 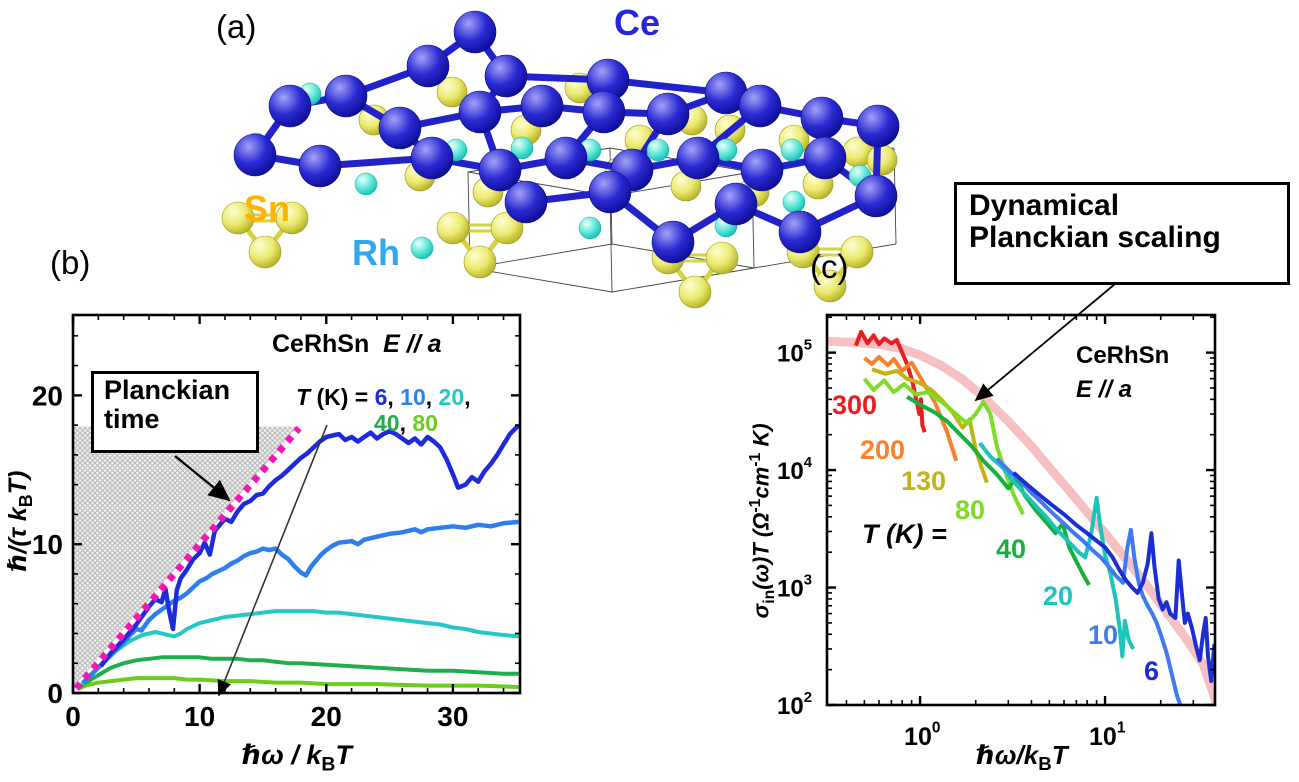 I want to click on panel-c-annotations, so click(x=1045, y=342).